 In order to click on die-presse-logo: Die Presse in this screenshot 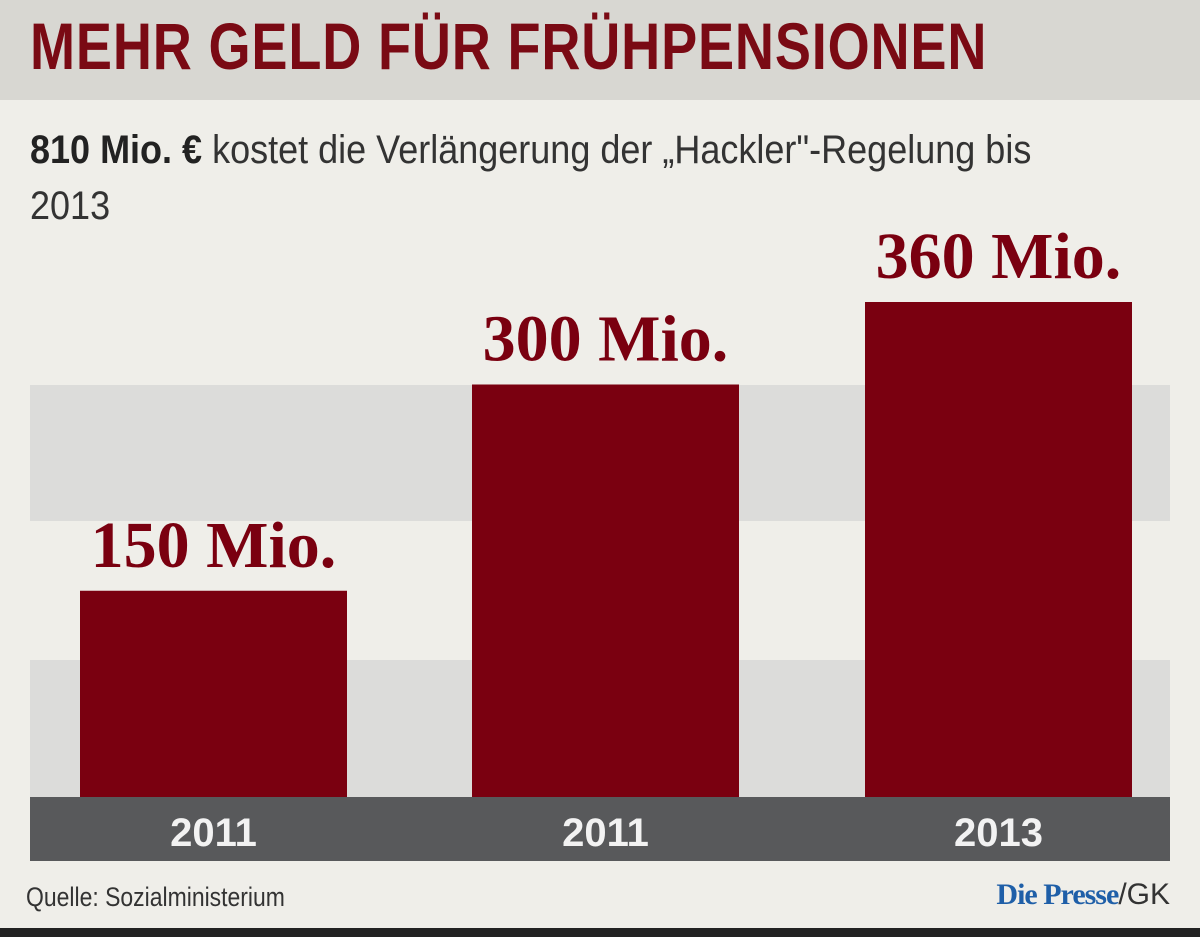, I will do `click(1057, 894)`.